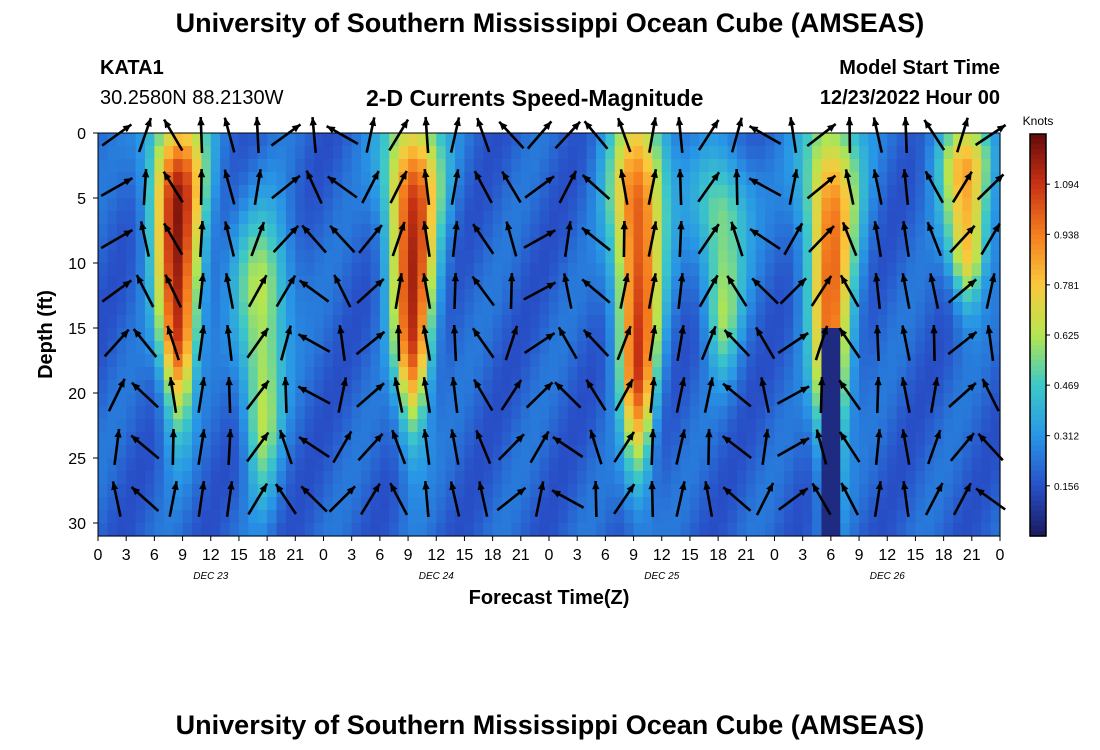 Image resolution: width=1100 pixels, height=750 pixels. What do you see at coordinates (1038, 121) in the screenshot?
I see `colorbar-title: Knots` at bounding box center [1038, 121].